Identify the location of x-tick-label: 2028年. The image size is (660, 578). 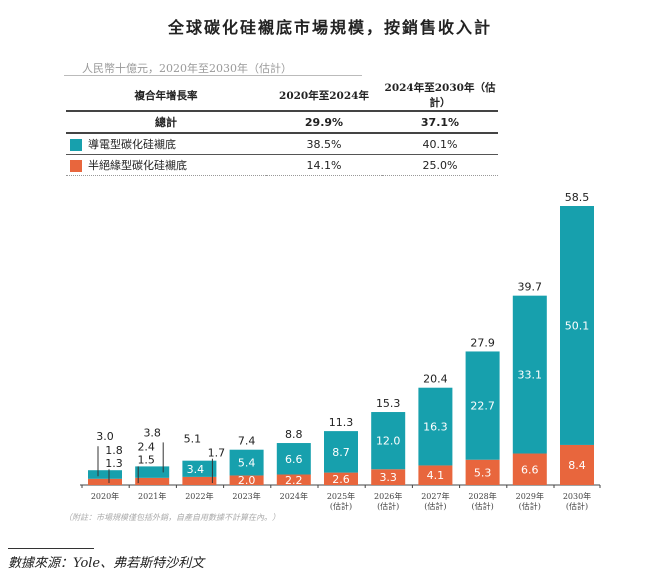
(482, 496).